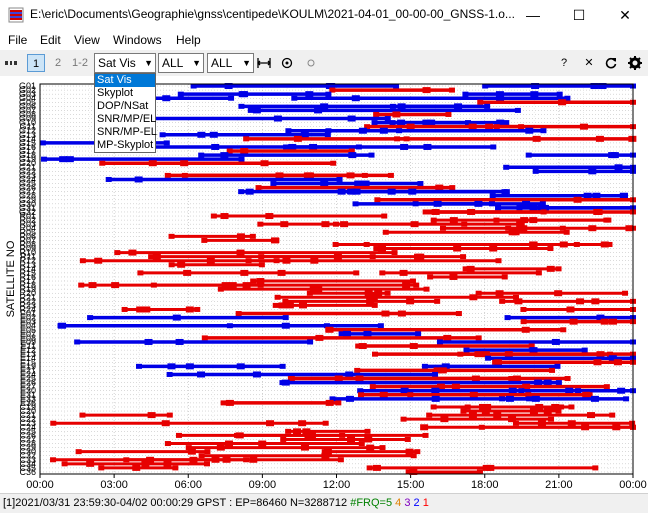  I want to click on rover12-button: 1-2, so click(80, 63).